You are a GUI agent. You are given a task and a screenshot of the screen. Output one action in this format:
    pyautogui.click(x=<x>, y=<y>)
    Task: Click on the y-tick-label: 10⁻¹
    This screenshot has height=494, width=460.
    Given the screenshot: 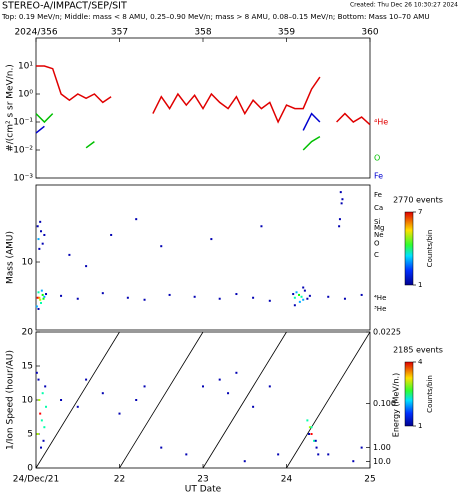 What is the action you would take?
    pyautogui.click(x=23, y=123)
    